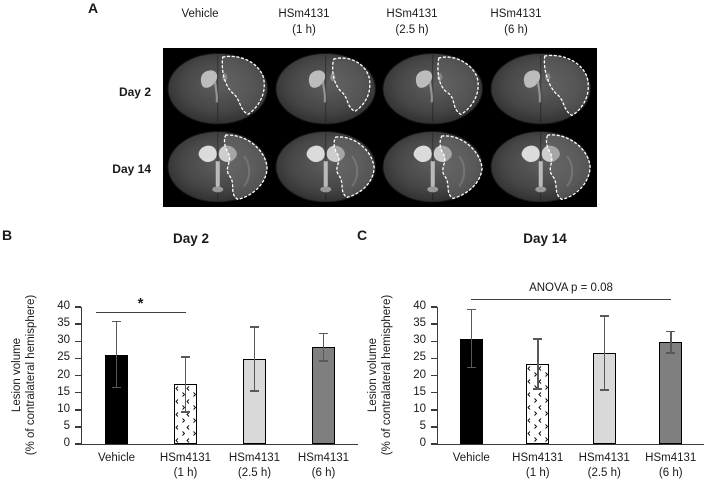 Image resolution: width=707 pixels, height=488 pixels. I want to click on x-category-line2: (6 h), so click(323, 473).